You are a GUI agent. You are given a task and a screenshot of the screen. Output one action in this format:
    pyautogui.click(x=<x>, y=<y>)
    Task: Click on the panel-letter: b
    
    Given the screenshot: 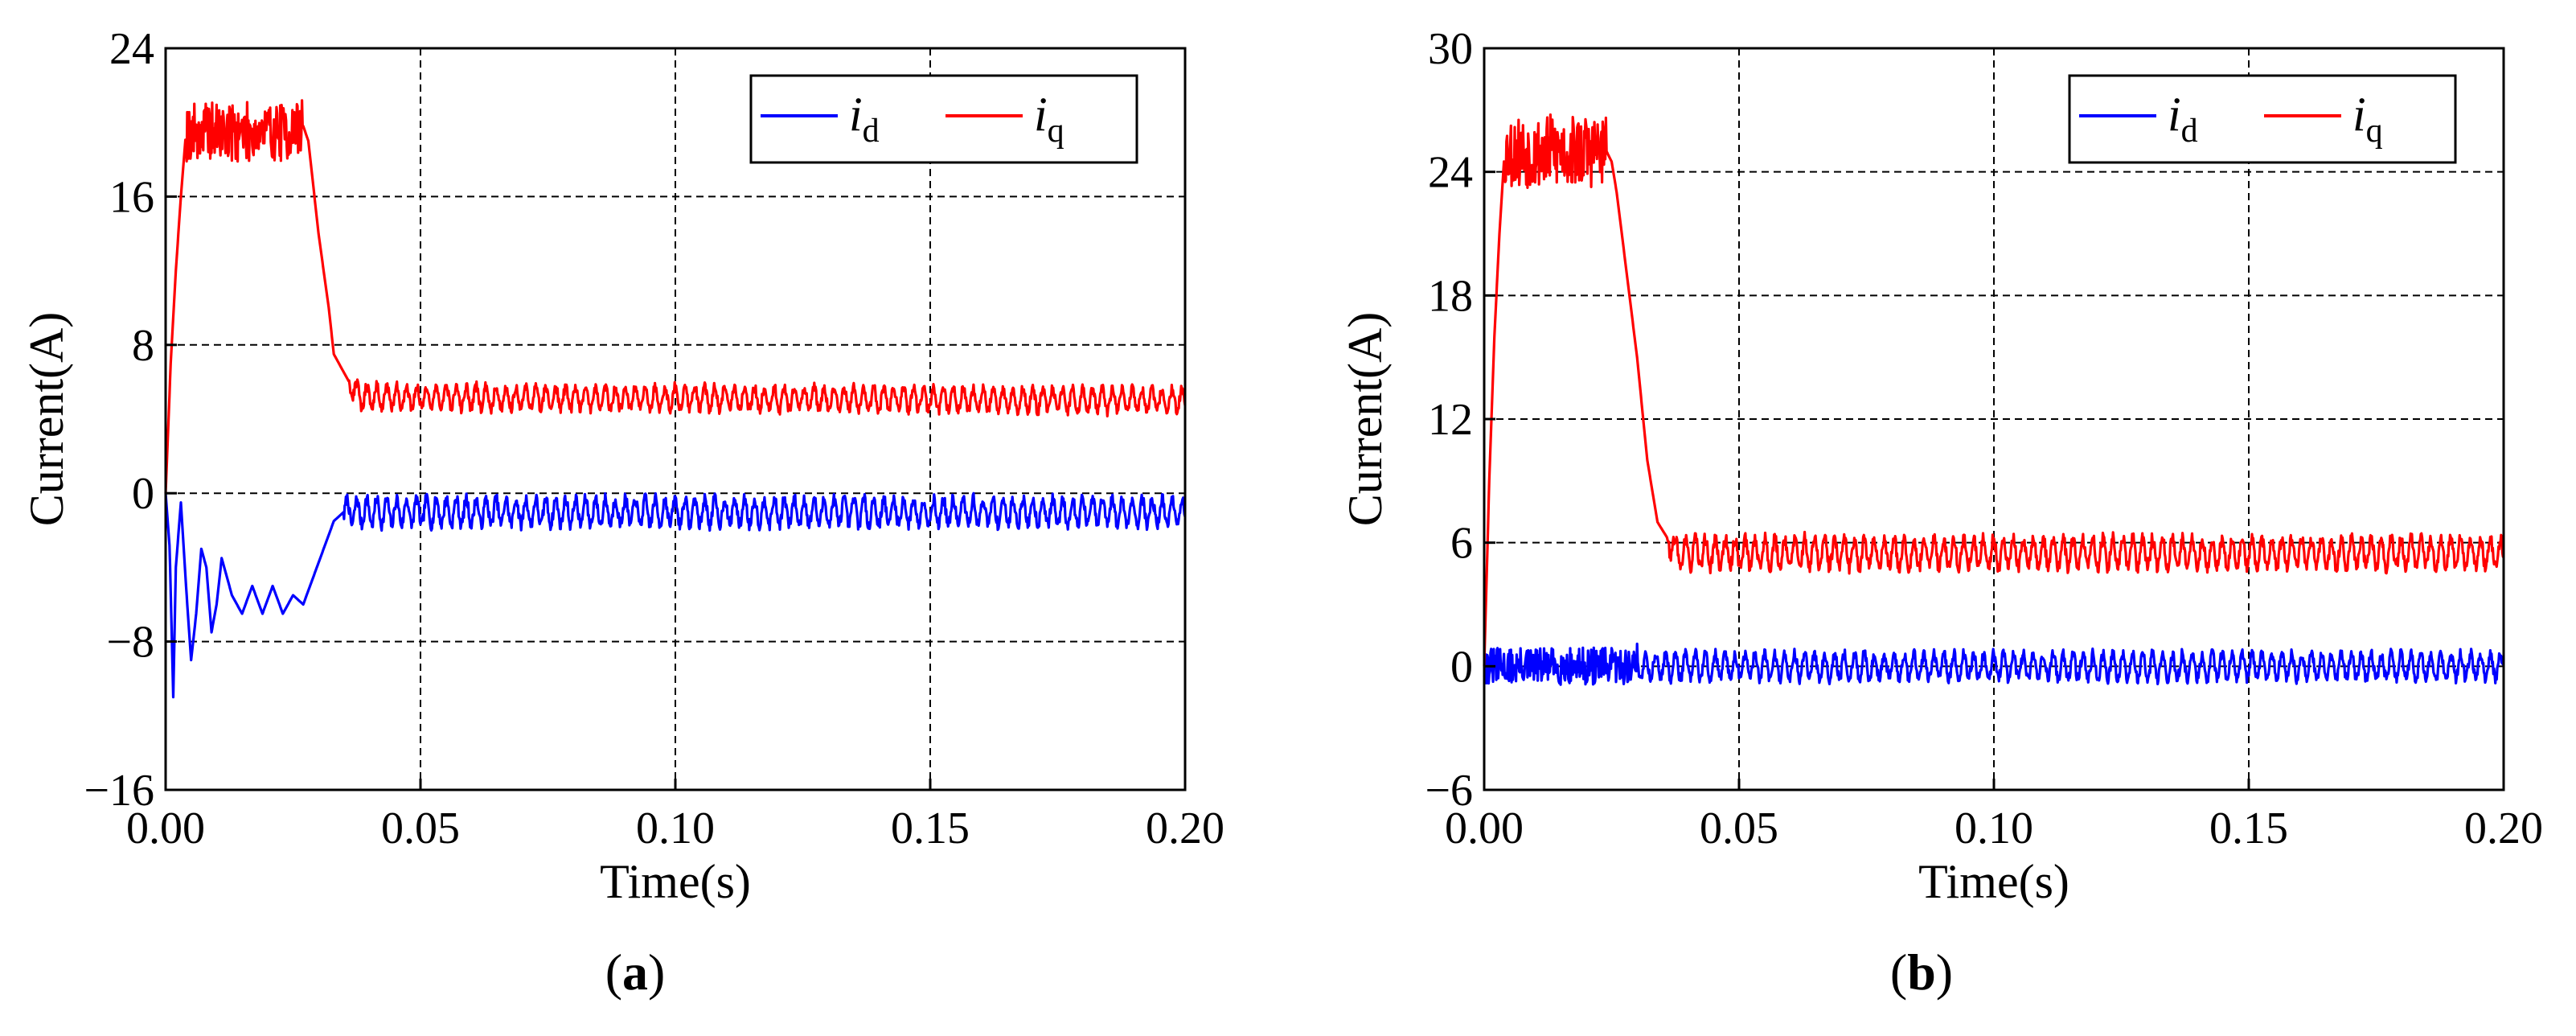 What is the action you would take?
    pyautogui.click(x=1921, y=972)
    